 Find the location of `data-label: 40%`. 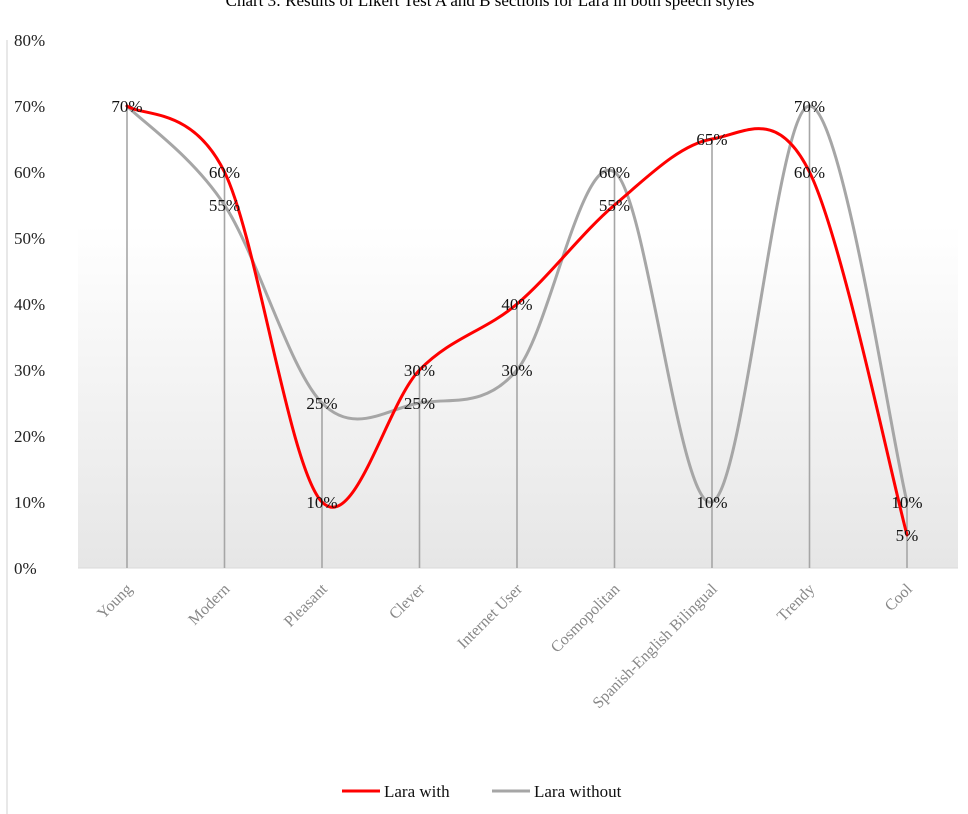

data-label: 40% is located at coordinates (516, 304).